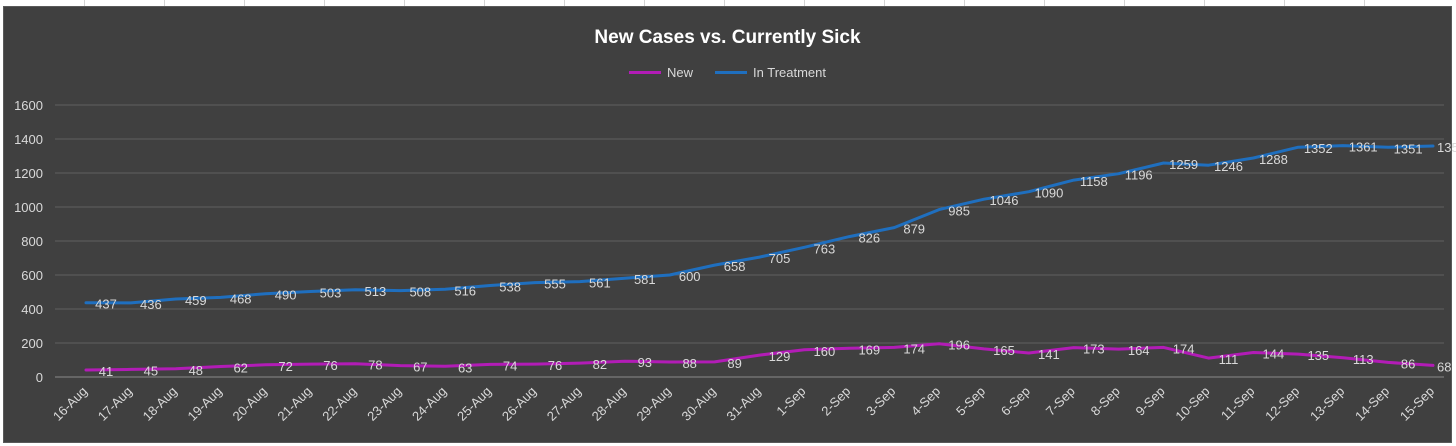 This screenshot has height=446, width=1456. What do you see at coordinates (1363, 359) in the screenshot?
I see `data-label-new: 113` at bounding box center [1363, 359].